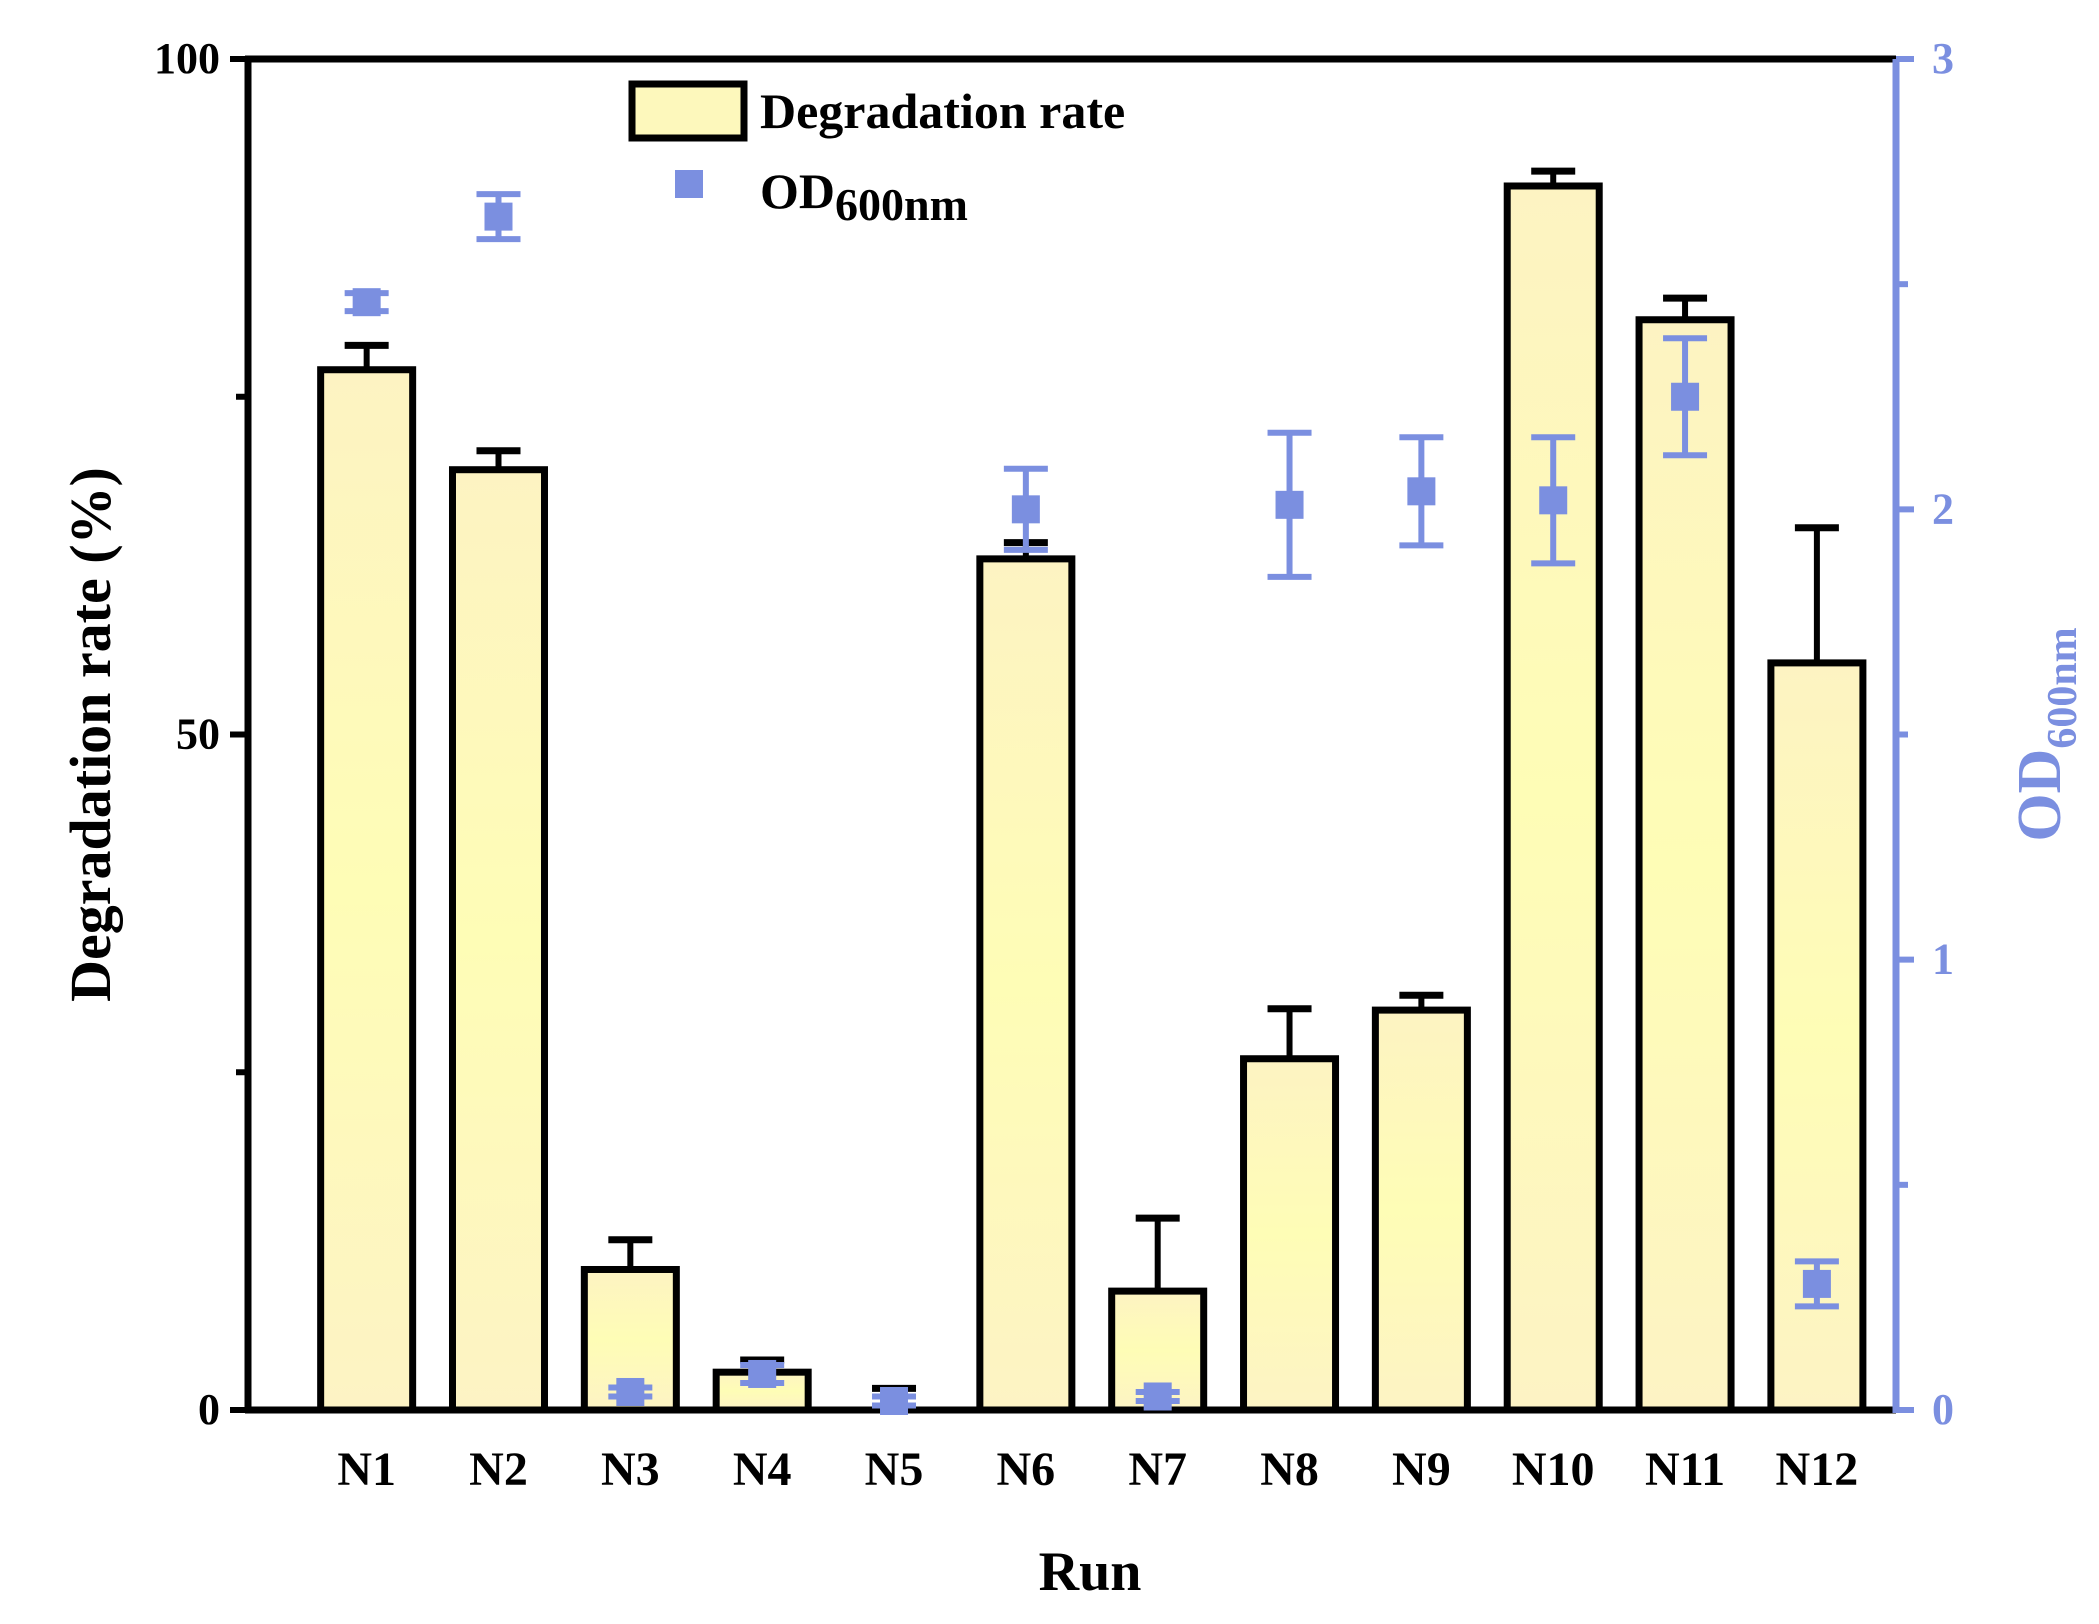 Image resolution: width=2099 pixels, height=1624 pixels. Describe the element at coordinates (1553, 500) in the screenshot. I see `od-point-N10` at that location.